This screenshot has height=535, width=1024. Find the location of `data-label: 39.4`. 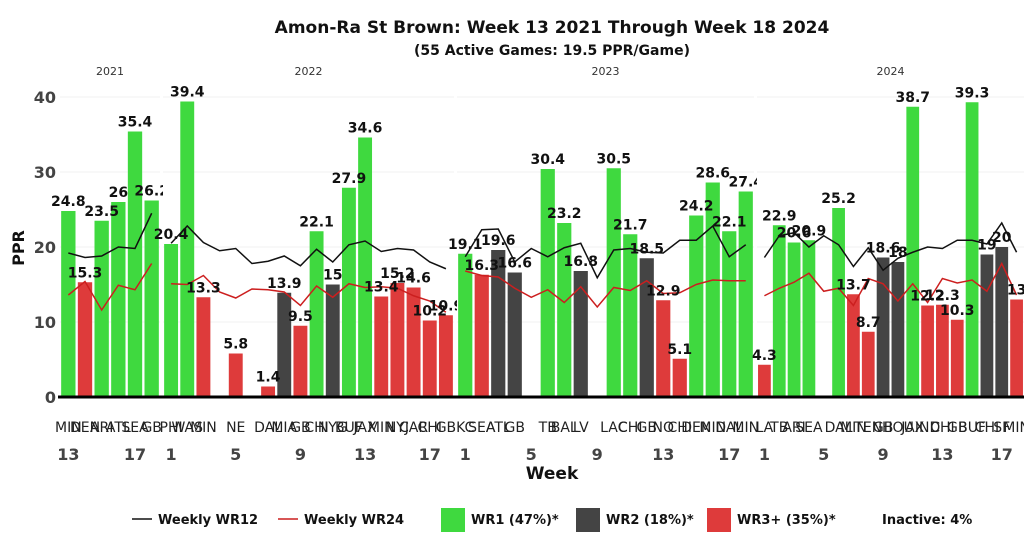

data-label: 39.4 is located at coordinates (187, 93).